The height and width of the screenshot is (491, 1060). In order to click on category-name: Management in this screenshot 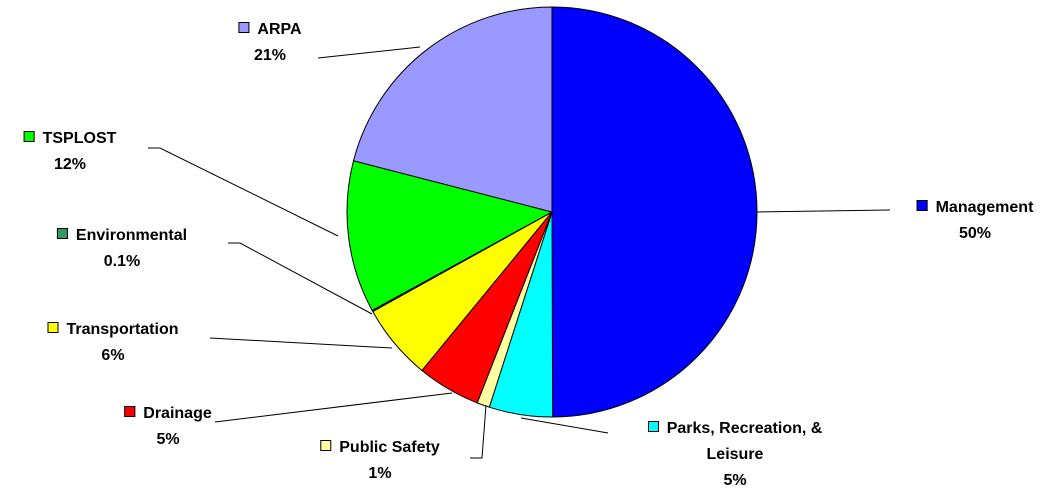, I will do `click(984, 207)`.